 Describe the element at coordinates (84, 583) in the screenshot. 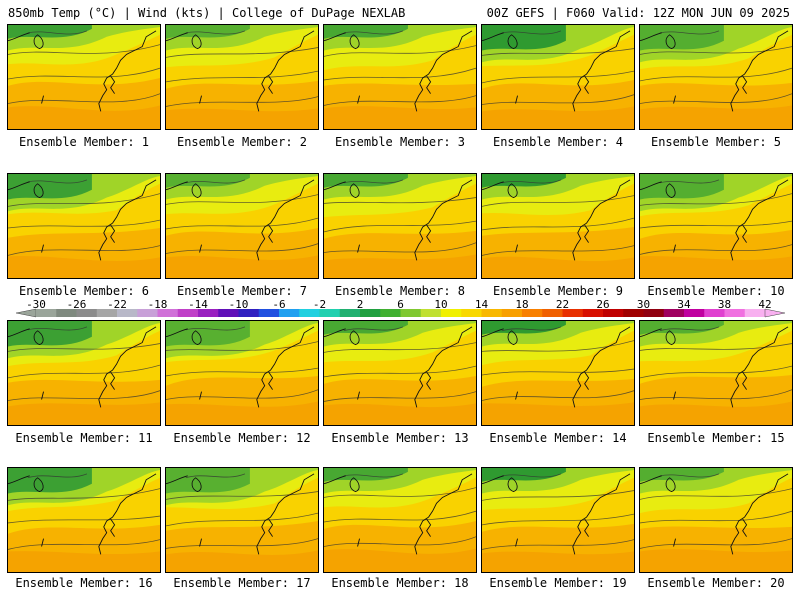

I see `ensemble-member-label: Ensemble Member: 16` at that location.